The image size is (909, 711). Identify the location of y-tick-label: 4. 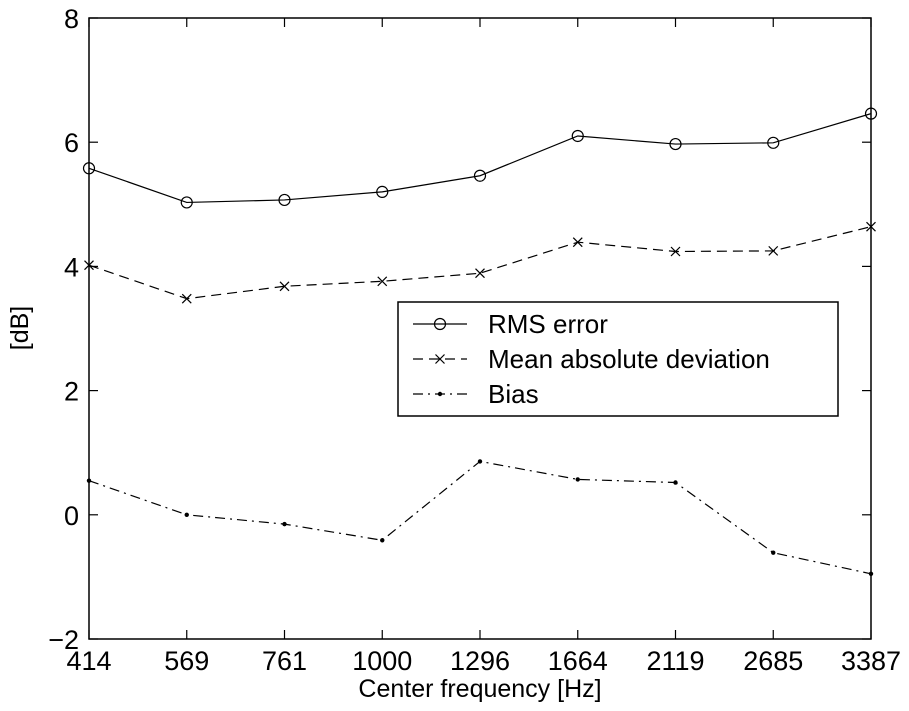
(71, 267).